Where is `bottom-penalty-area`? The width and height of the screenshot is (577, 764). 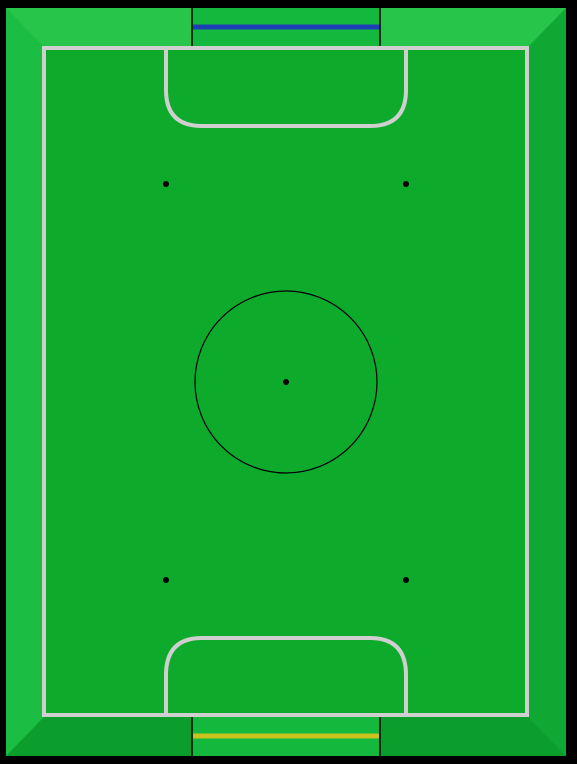
bottom-penalty-area is located at coordinates (286, 675).